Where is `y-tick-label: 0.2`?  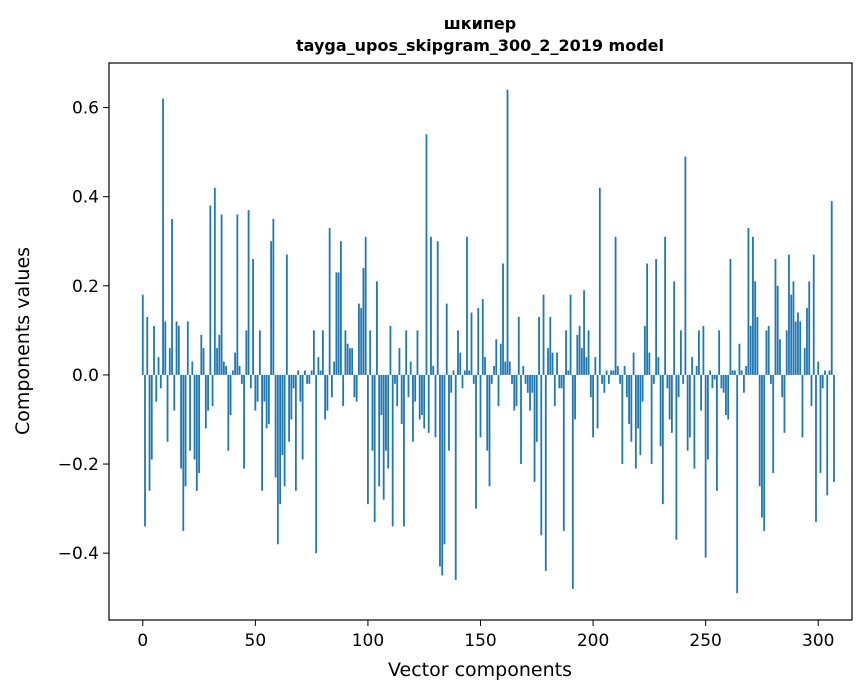
y-tick-label: 0.2 is located at coordinates (85, 287).